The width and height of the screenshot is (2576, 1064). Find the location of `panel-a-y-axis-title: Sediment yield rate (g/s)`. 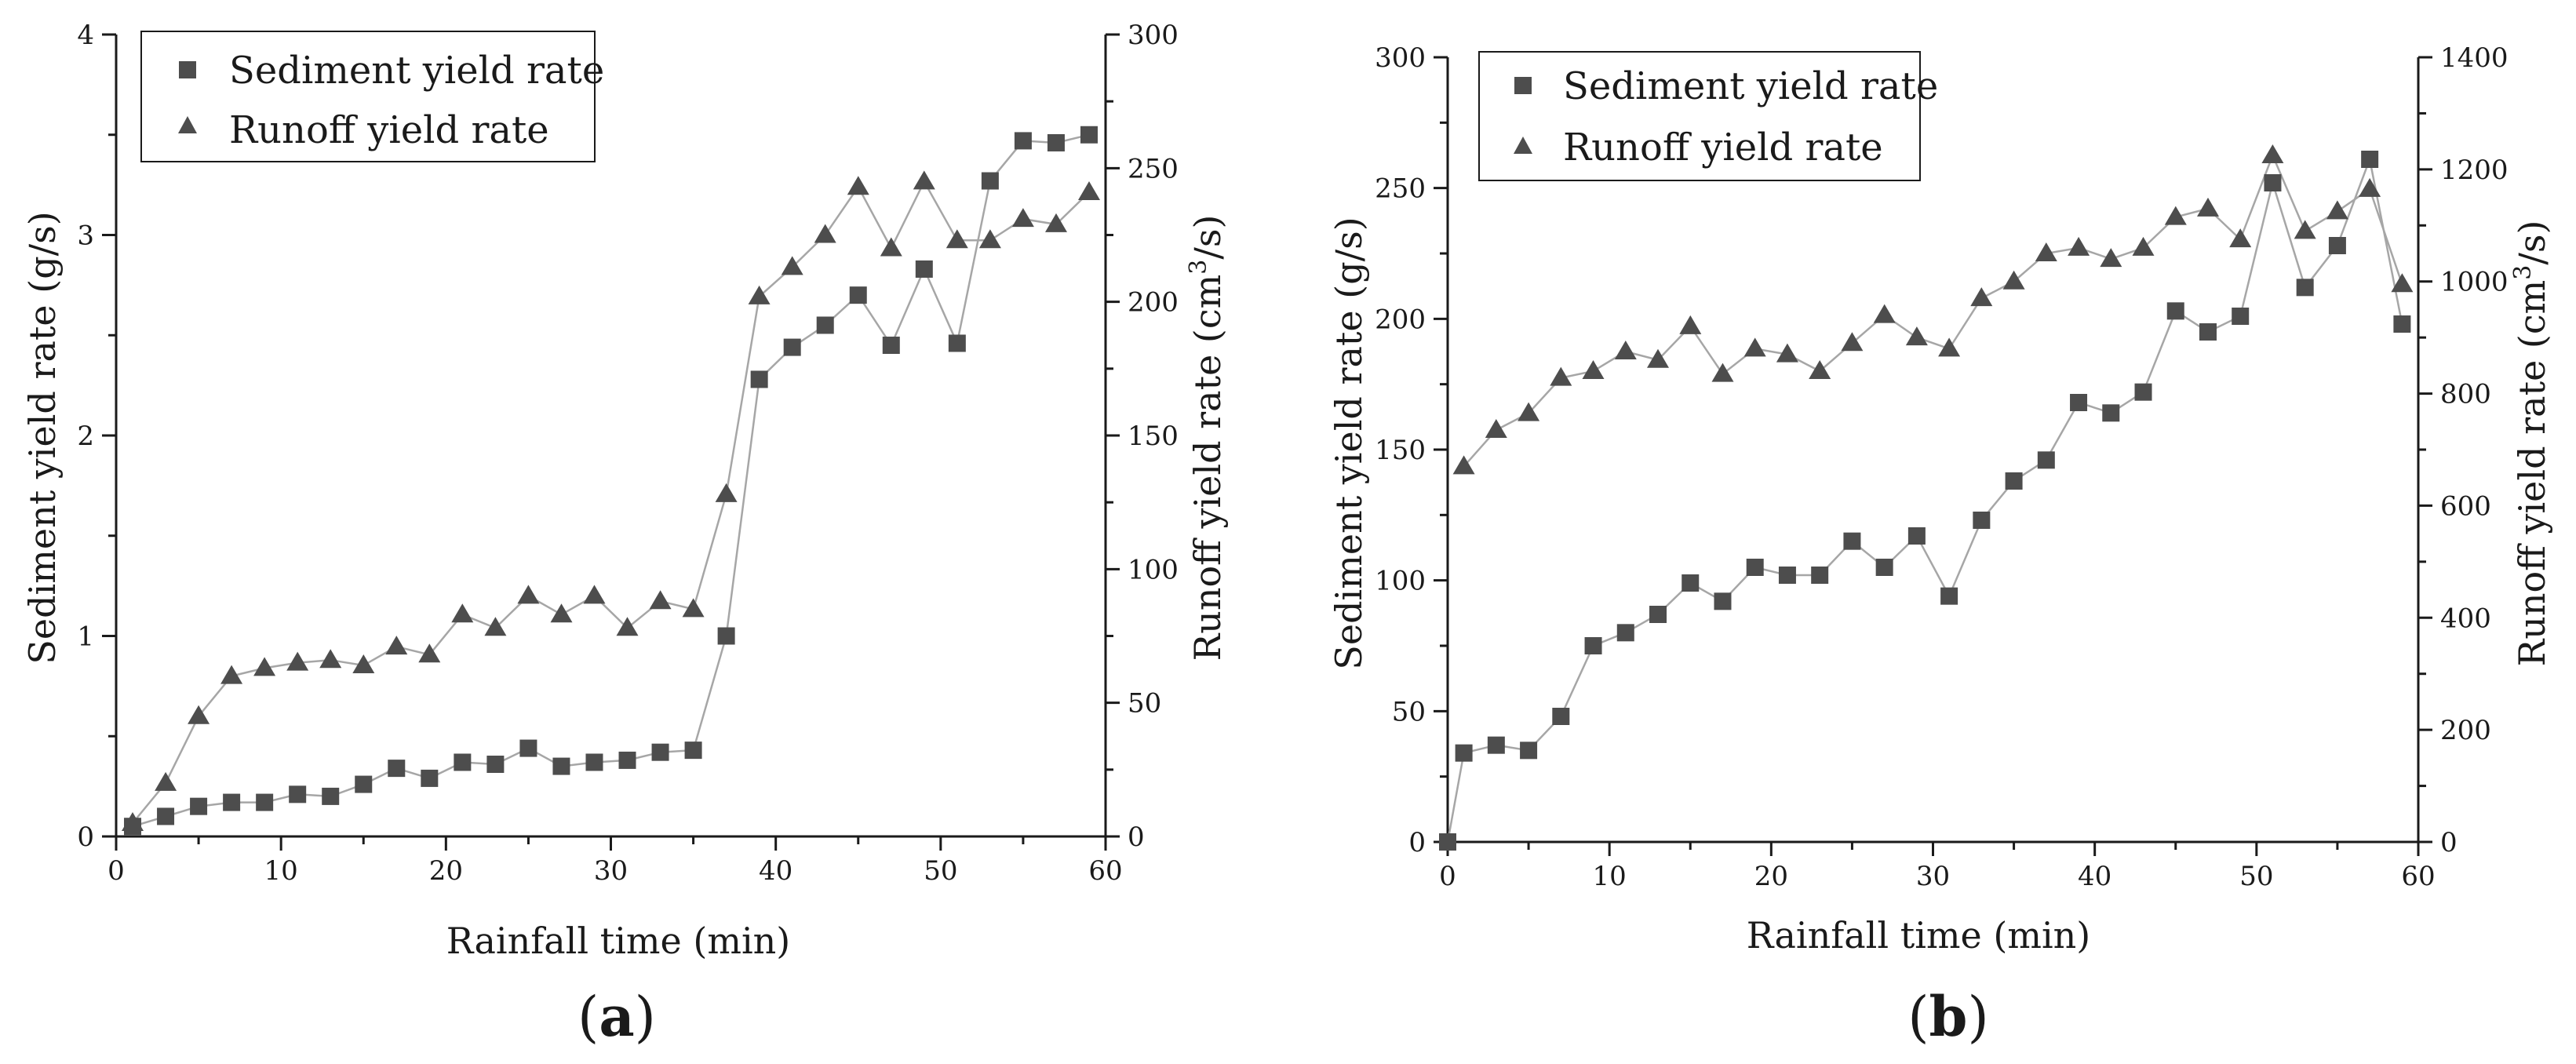

panel-a-y-axis-title: Sediment yield rate (g/s) is located at coordinates (42, 437).